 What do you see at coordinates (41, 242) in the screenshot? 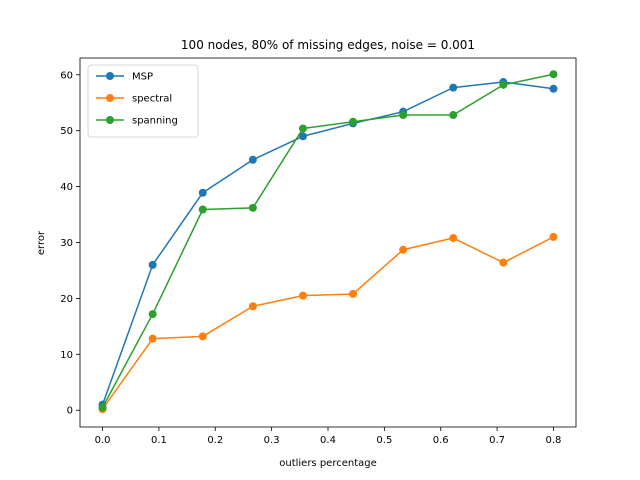
I see `y-axis-label: error` at bounding box center [41, 242].